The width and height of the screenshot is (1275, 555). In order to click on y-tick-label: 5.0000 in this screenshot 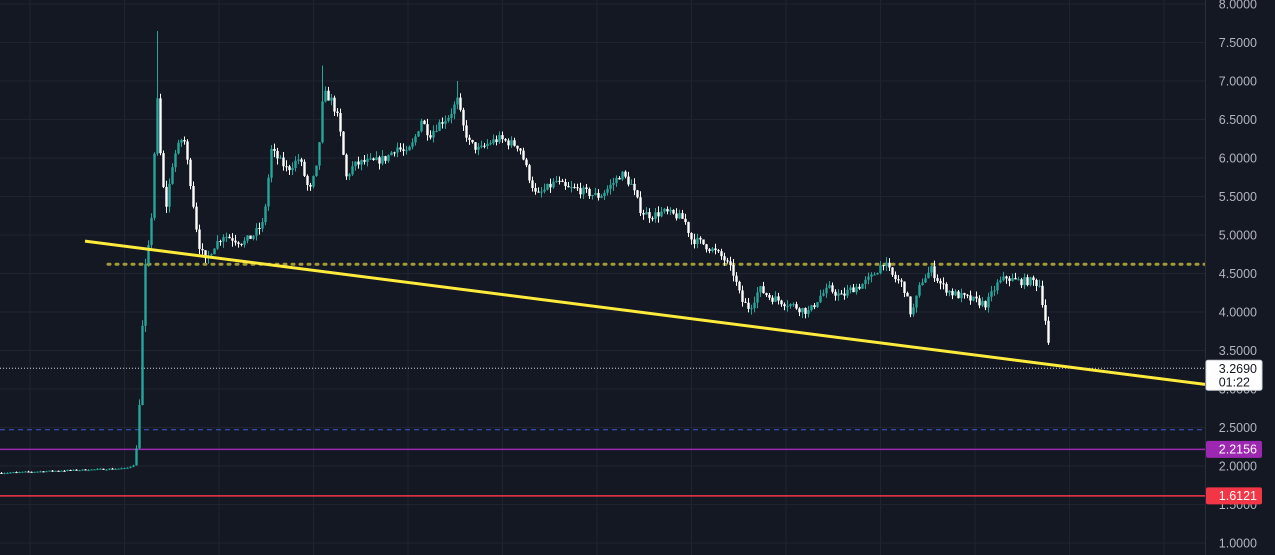, I will do `click(1238, 236)`.